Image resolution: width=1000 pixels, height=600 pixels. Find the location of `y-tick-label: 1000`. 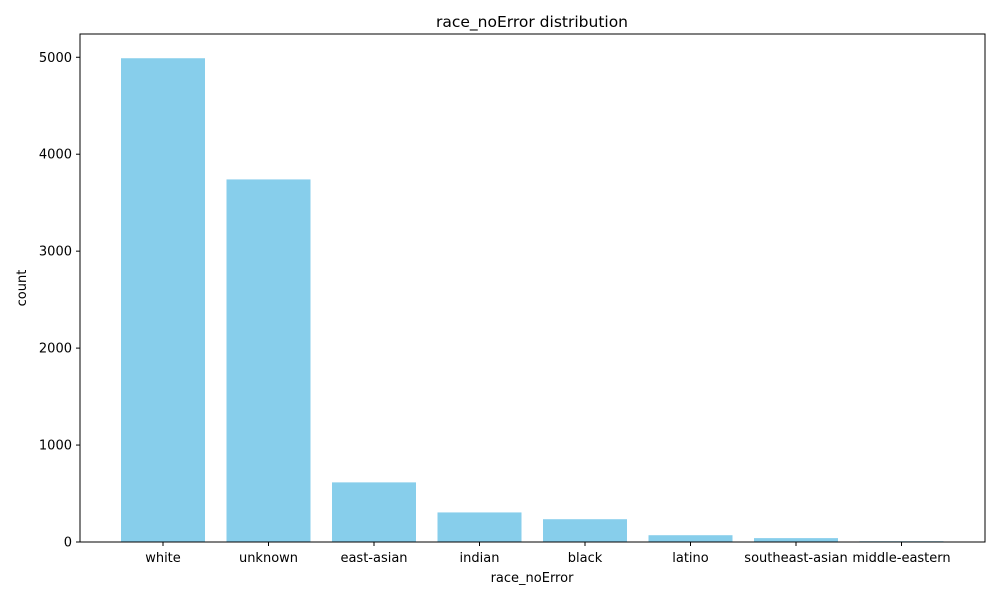

y-tick-label: 1000 is located at coordinates (55, 446).